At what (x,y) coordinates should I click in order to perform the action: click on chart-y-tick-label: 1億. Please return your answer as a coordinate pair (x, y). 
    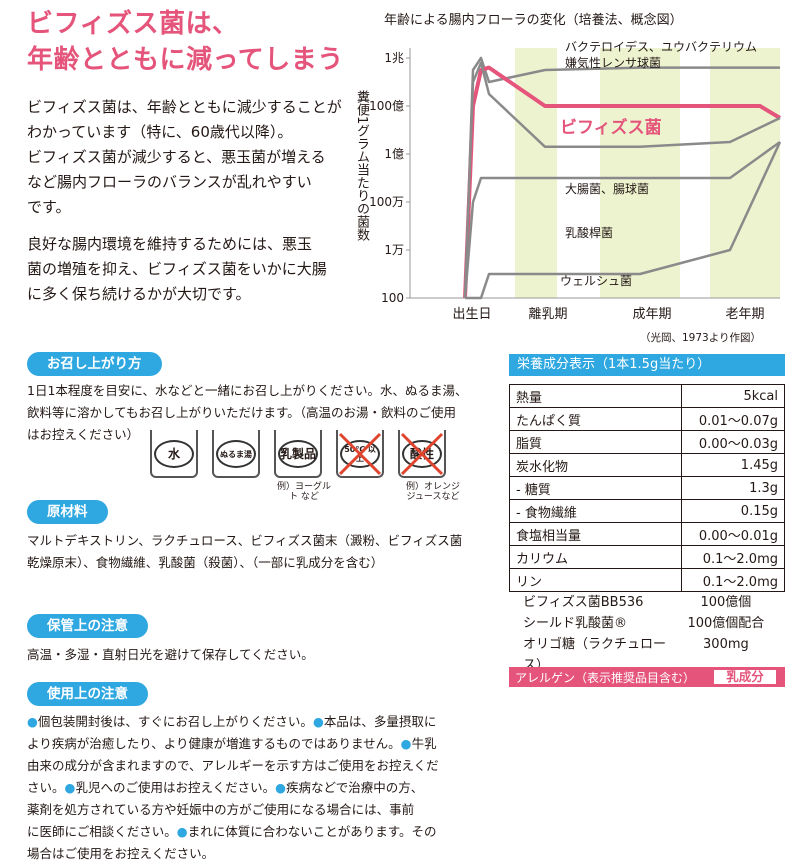
    Looking at the image, I should click on (394, 154).